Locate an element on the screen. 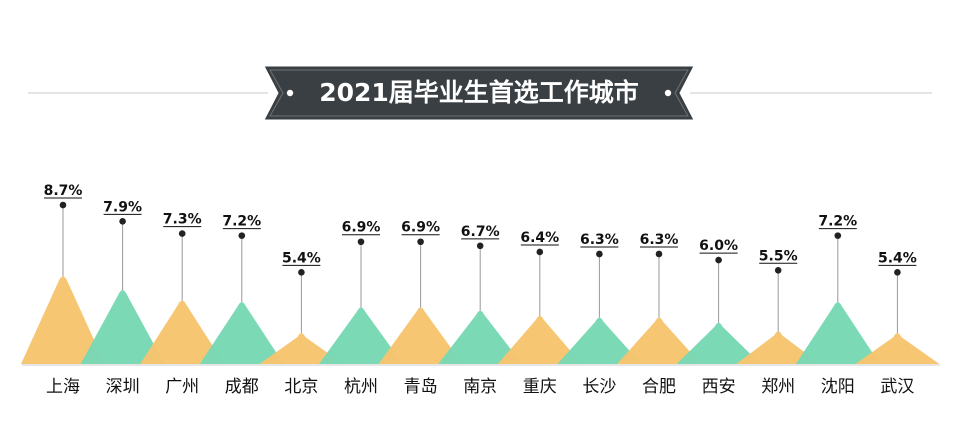 The width and height of the screenshot is (960, 439). title-banner-shape is located at coordinates (479, 93).